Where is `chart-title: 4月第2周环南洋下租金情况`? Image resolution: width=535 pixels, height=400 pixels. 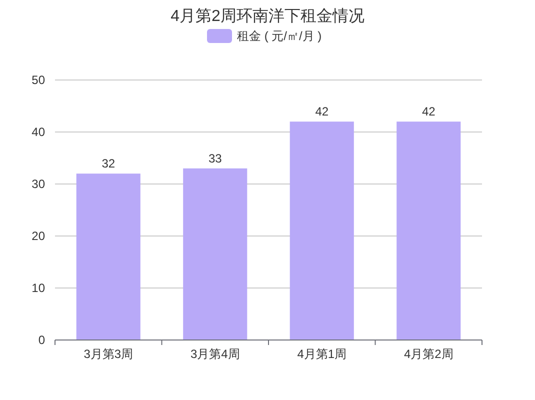 chart-title: 4月第2周环南洋下租金情况 is located at coordinates (267, 16).